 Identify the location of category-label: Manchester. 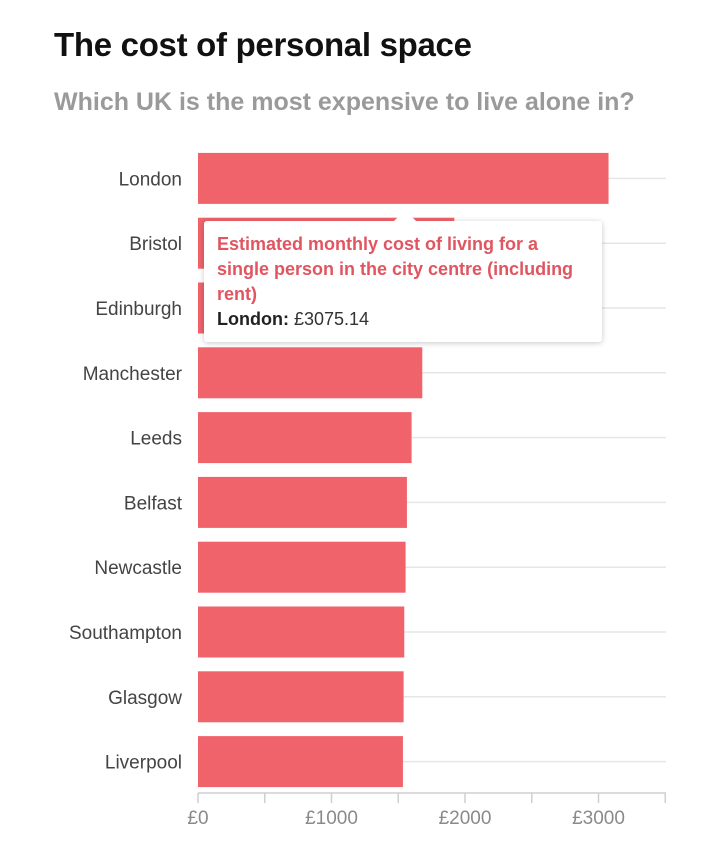
(133, 374).